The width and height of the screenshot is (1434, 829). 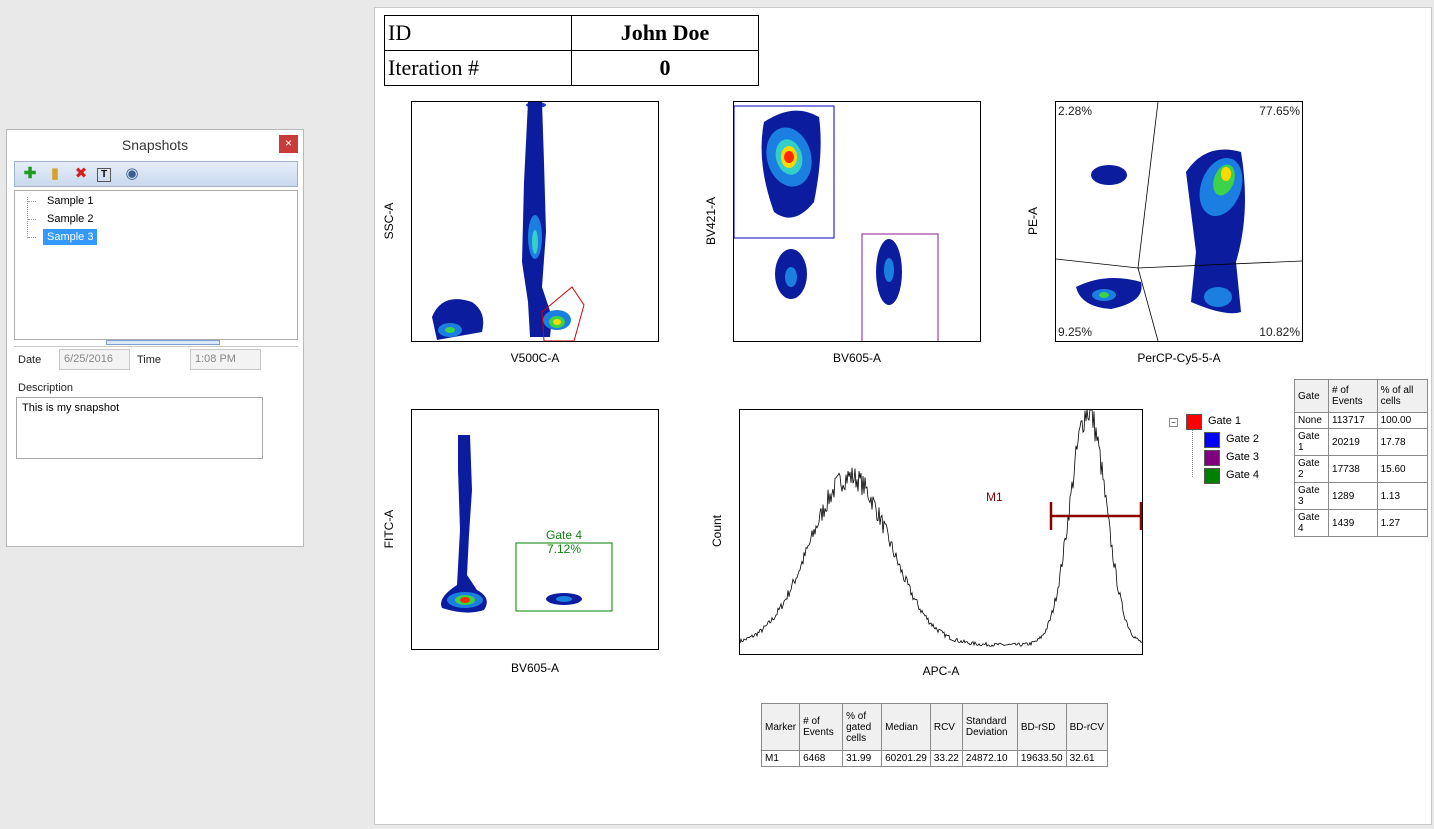 What do you see at coordinates (1361, 523) in the screenshot?
I see `table-row: Gate 4 1439 1.27` at bounding box center [1361, 523].